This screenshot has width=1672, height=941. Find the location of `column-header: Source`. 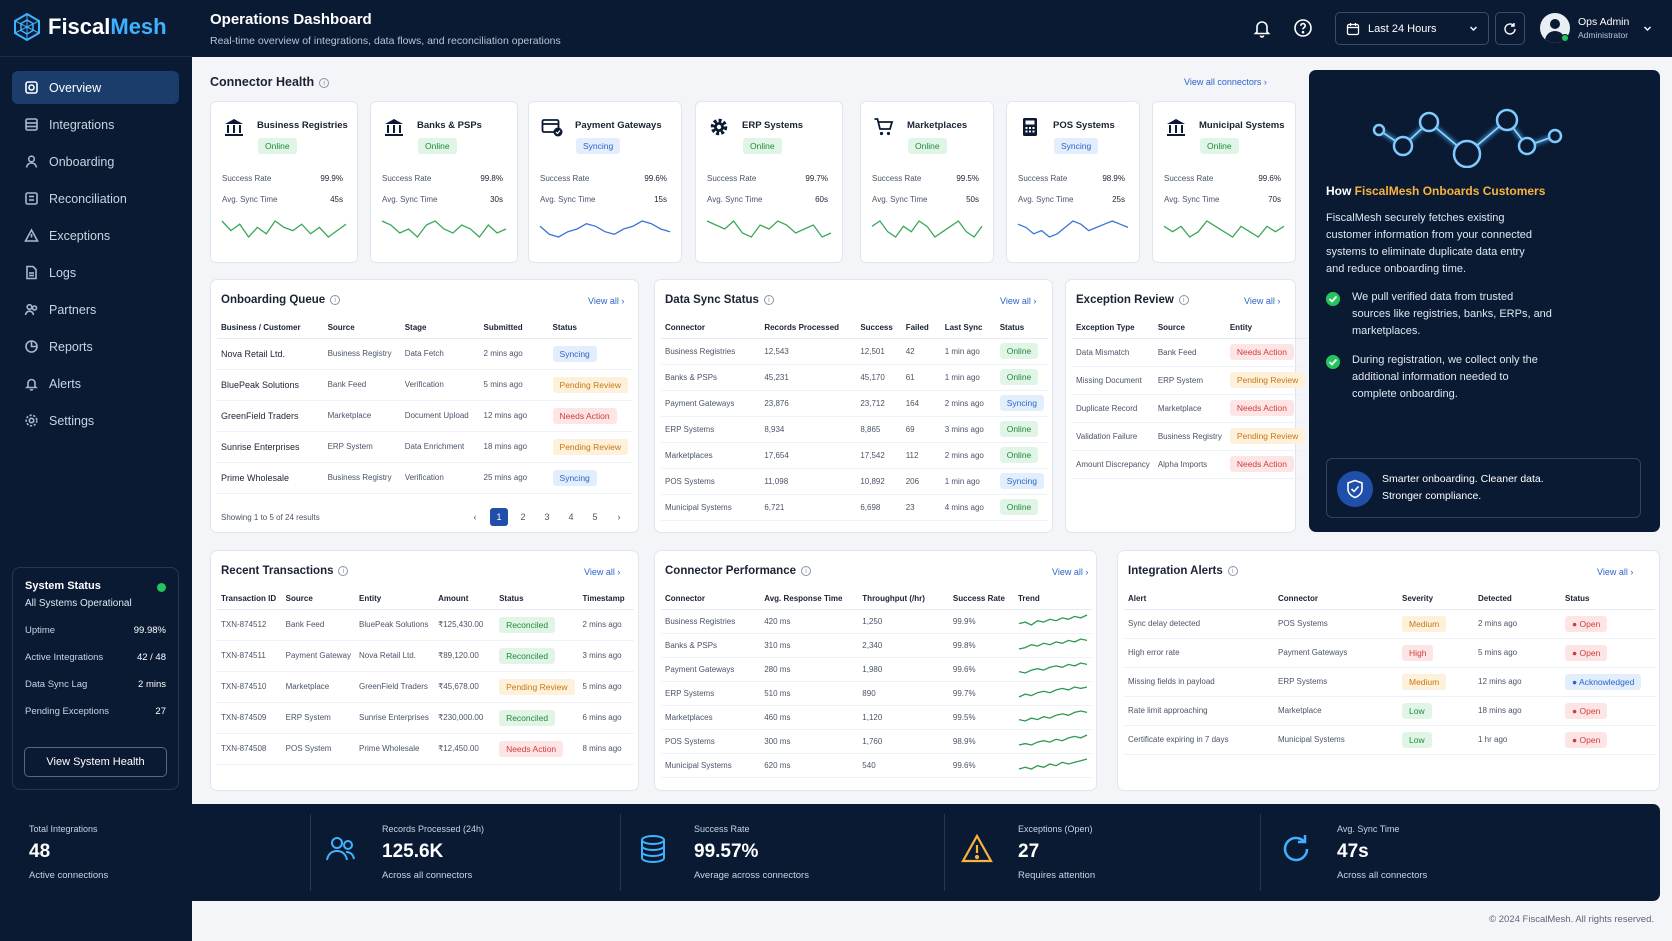

column-header: Source is located at coordinates (1189, 328).